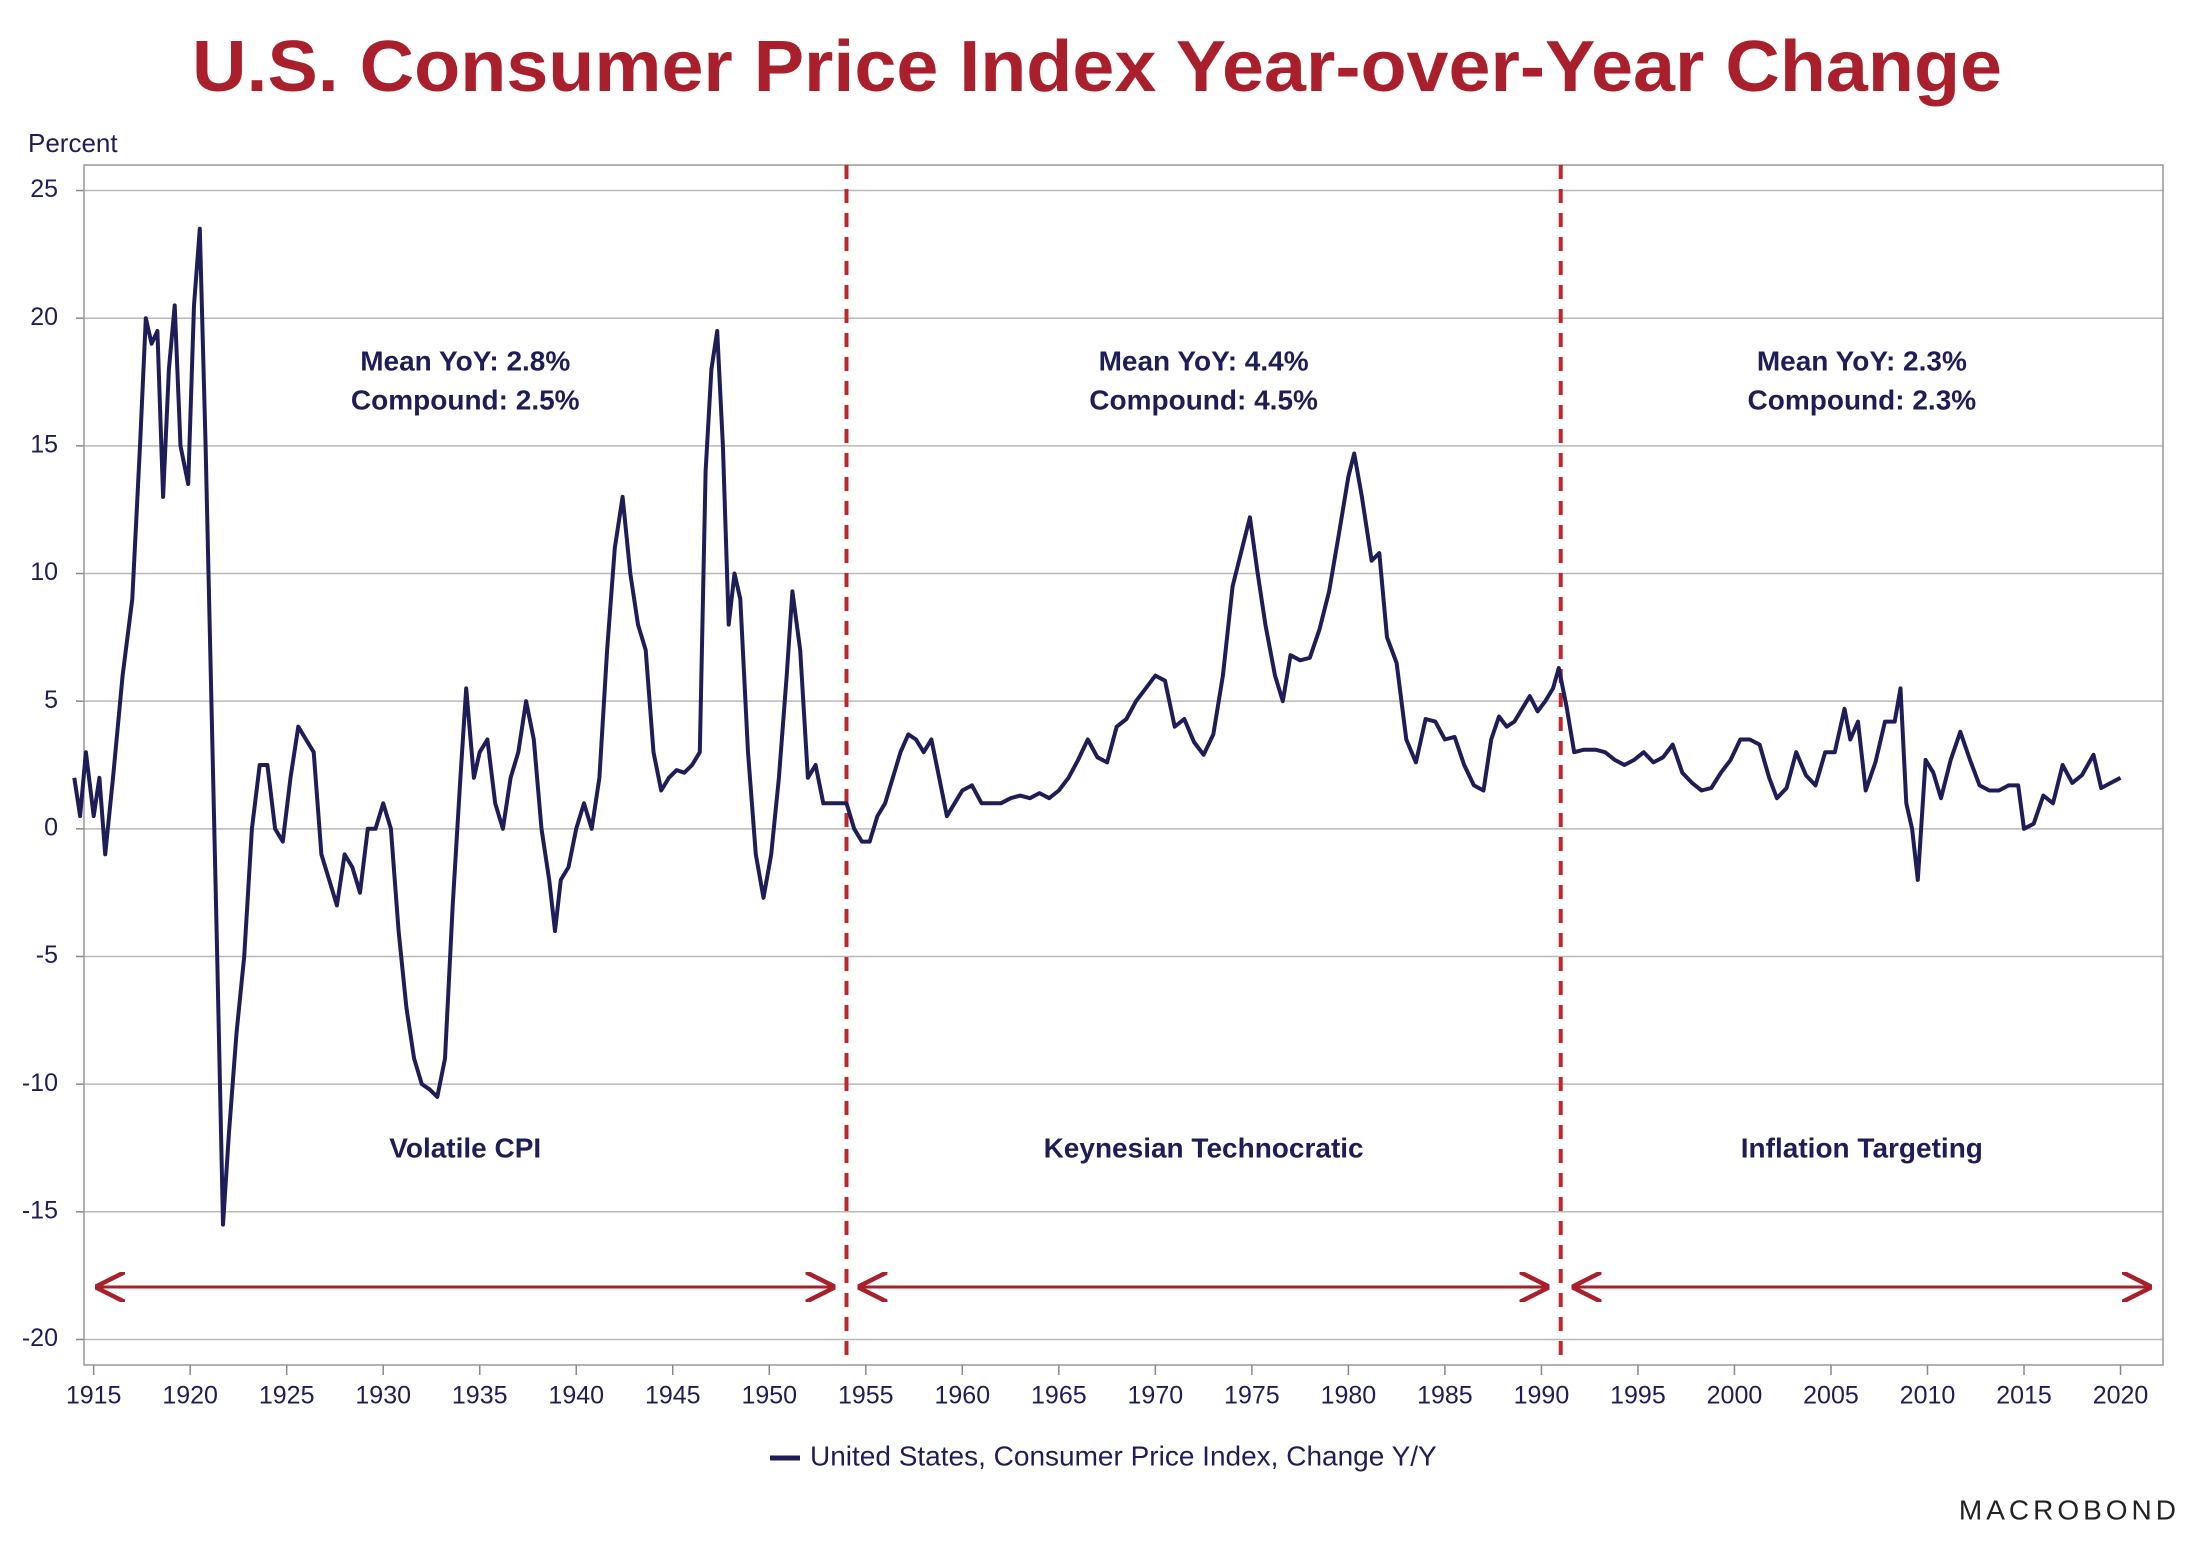  I want to click on x-tick-label: 1915, so click(94, 1396).